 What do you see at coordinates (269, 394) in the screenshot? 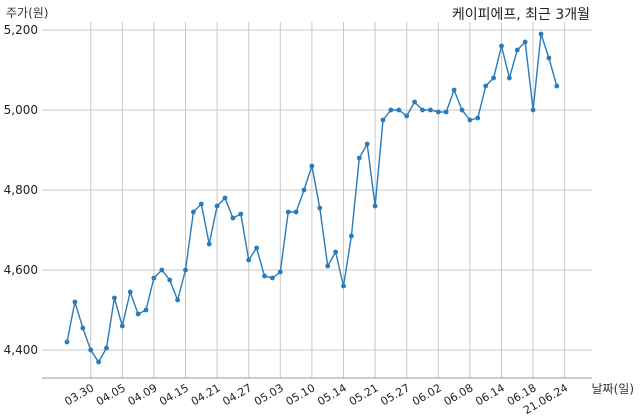
I see `x-tick-label: 05.03` at bounding box center [269, 394].